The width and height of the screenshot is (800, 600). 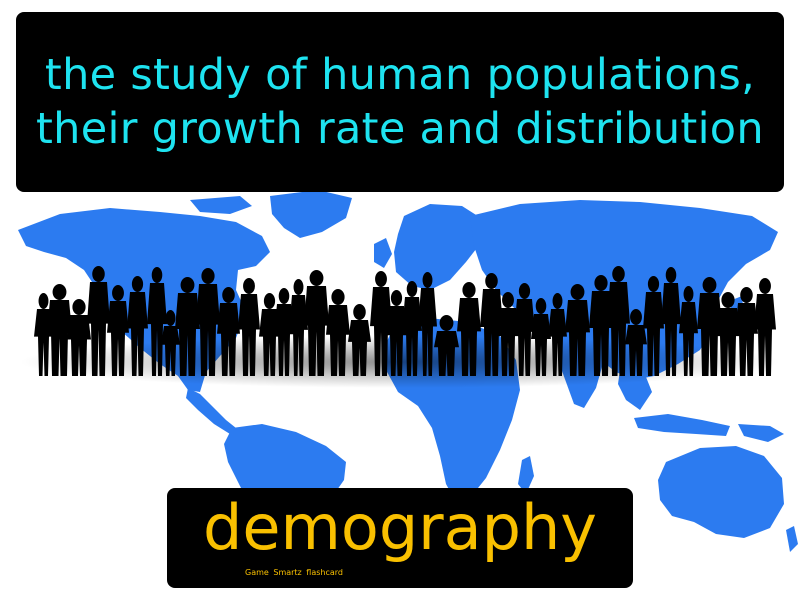 What do you see at coordinates (439, 247) in the screenshot?
I see `europe-shape` at bounding box center [439, 247].